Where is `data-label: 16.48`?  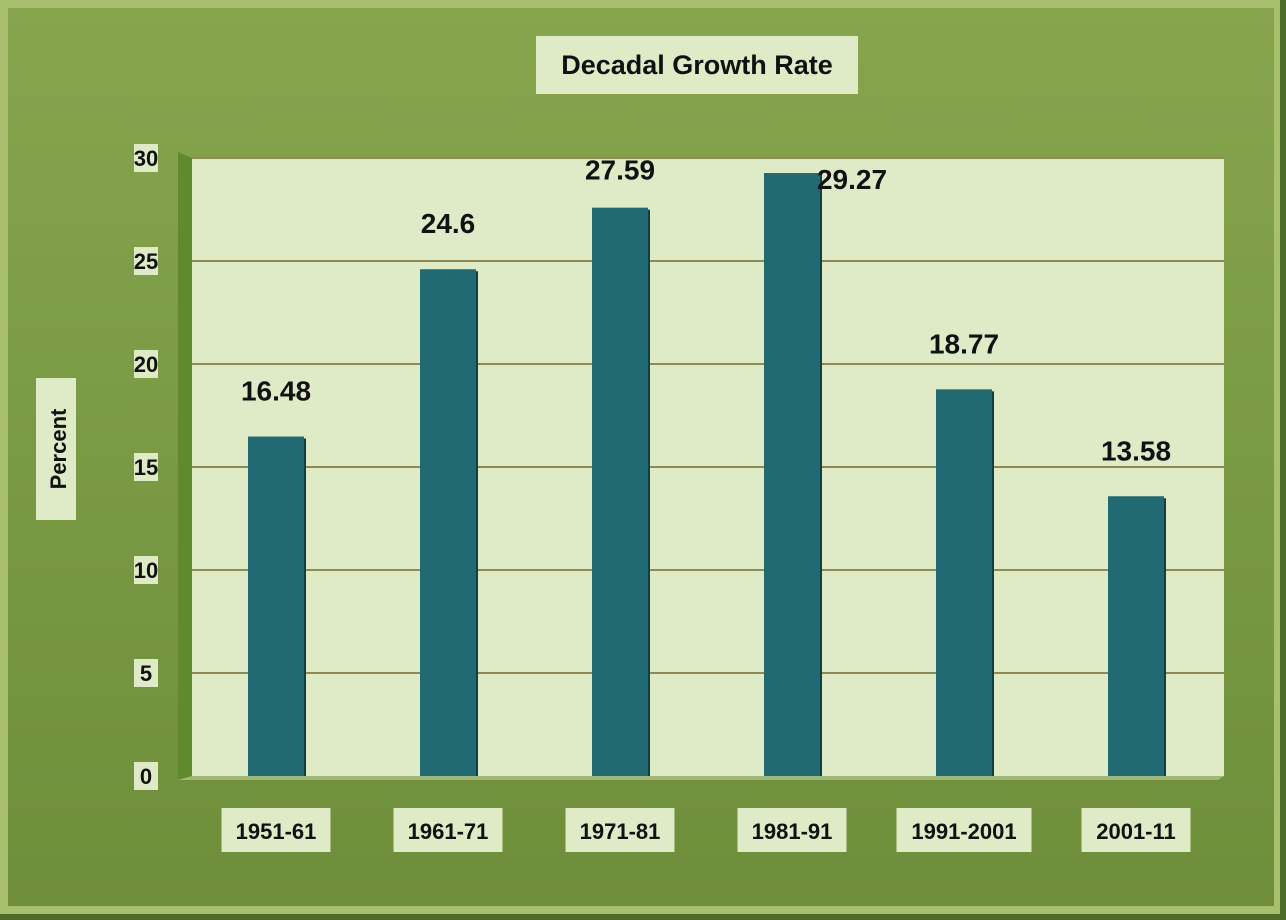 data-label: 16.48 is located at coordinates (276, 391).